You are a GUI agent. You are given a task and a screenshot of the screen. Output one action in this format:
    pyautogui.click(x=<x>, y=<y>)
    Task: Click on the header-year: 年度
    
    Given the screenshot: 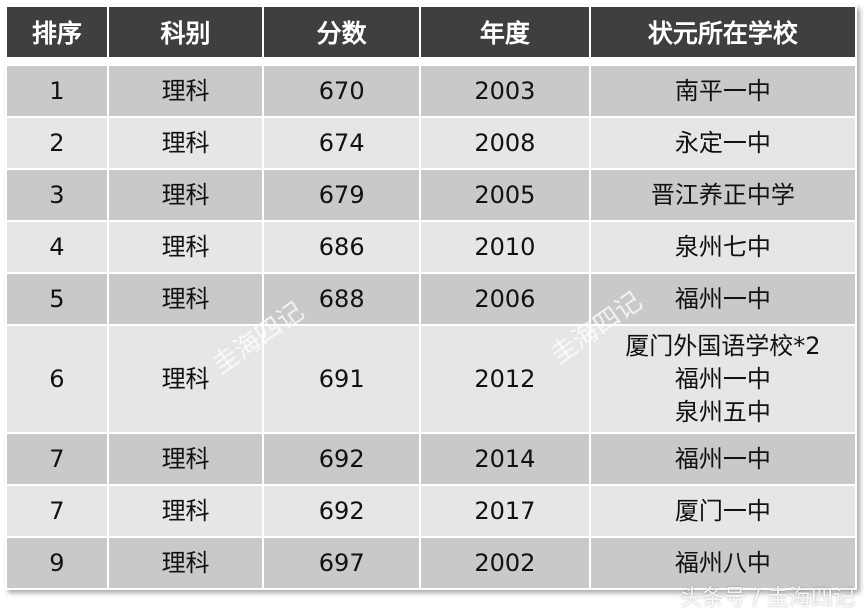 What is the action you would take?
    pyautogui.click(x=505, y=32)
    